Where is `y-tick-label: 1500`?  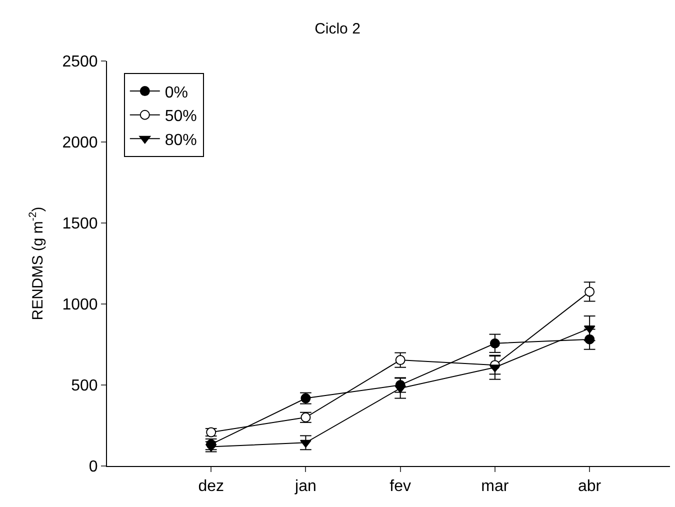
y-tick-label: 1500 is located at coordinates (80, 224).